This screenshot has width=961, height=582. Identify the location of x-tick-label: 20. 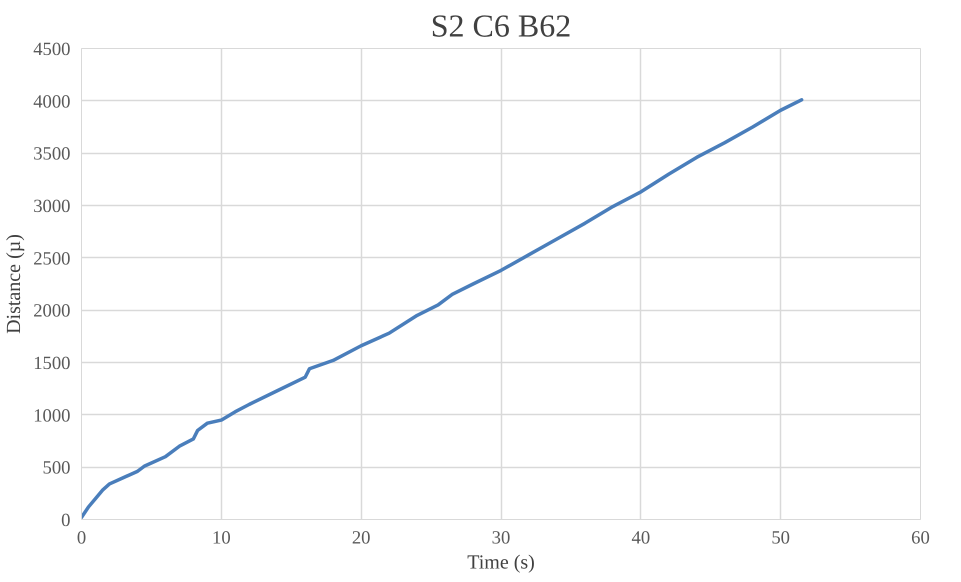
(361, 538).